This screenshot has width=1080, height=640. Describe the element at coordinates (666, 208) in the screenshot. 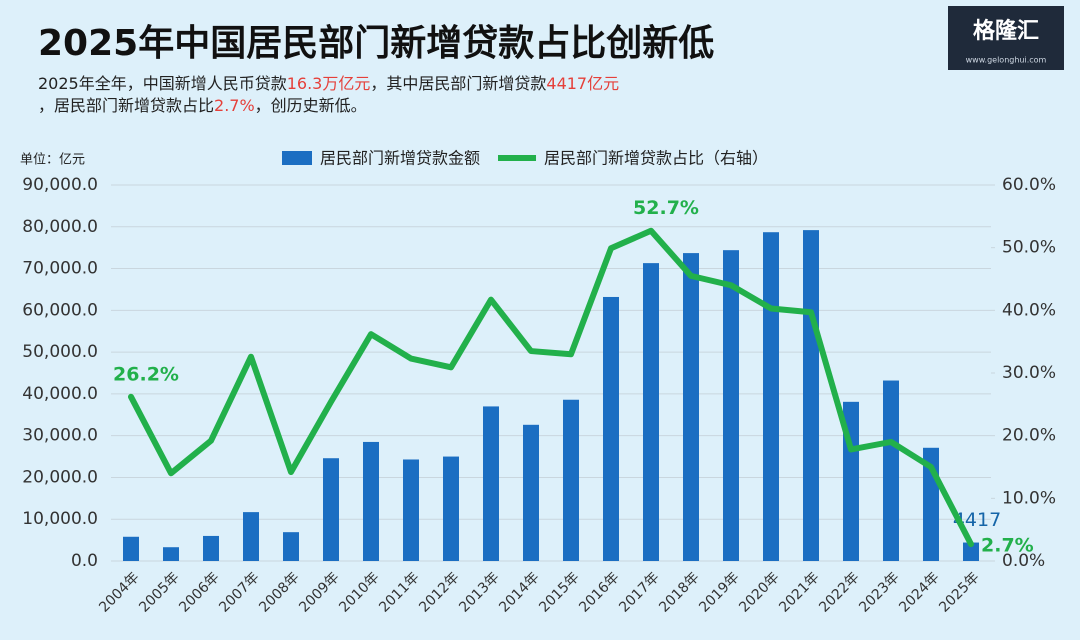

I see `line-value-label: 52.7%` at that location.